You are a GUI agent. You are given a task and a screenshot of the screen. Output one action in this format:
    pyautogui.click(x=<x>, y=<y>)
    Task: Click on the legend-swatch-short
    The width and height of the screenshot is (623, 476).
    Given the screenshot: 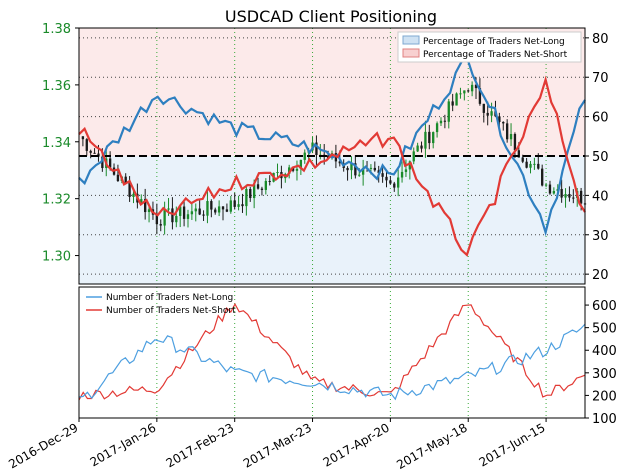 What is the action you would take?
    pyautogui.click(x=411, y=53)
    